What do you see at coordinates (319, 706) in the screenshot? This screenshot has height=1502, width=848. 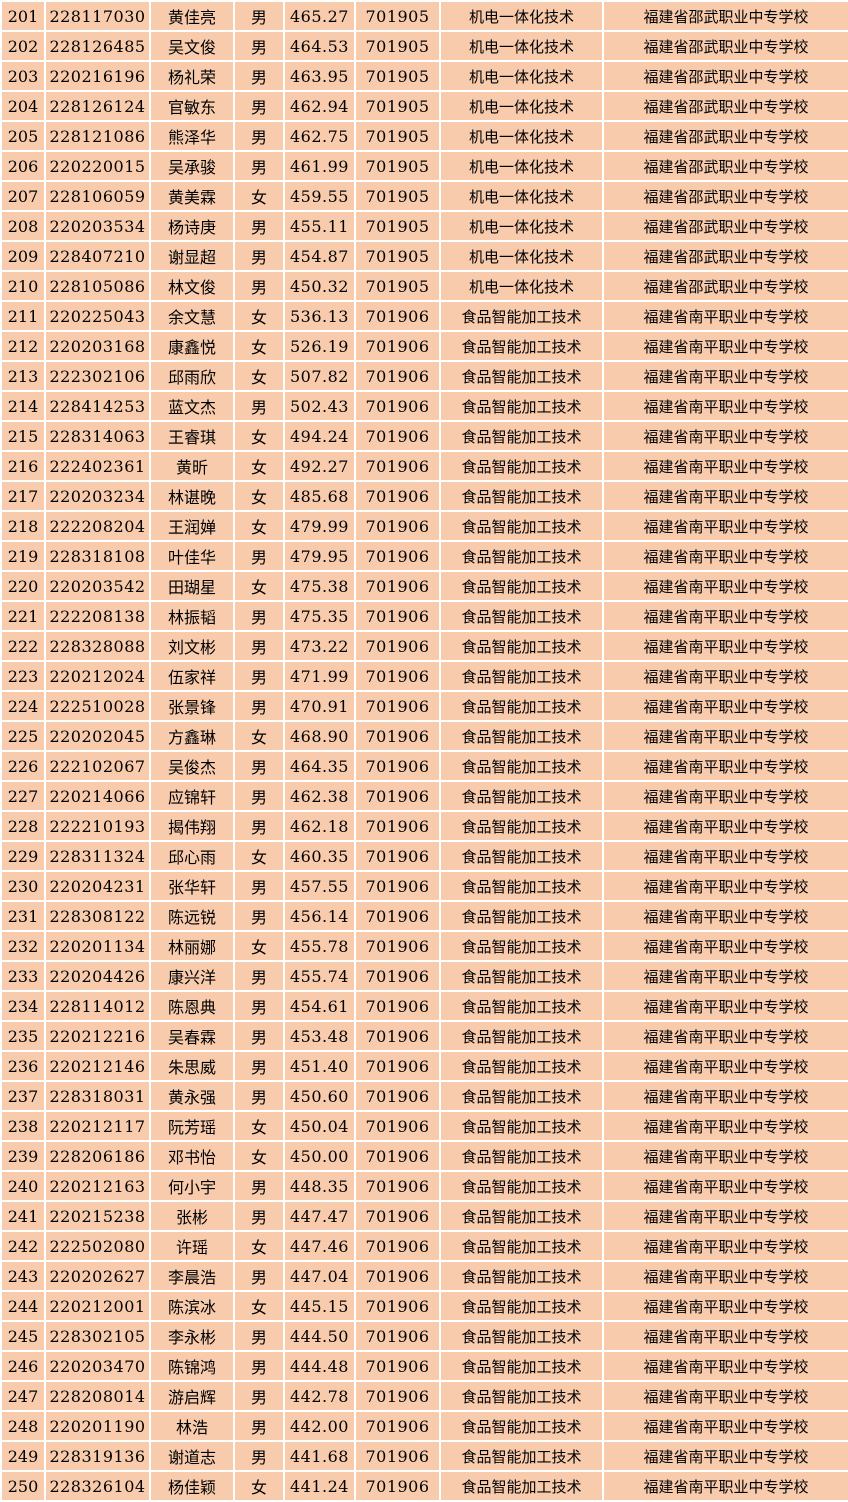 I see `cell-score: 470.91` at bounding box center [319, 706].